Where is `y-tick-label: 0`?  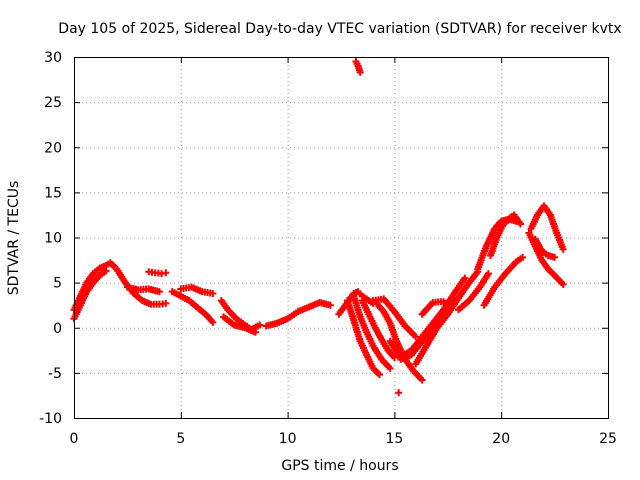 y-tick-label: 0 is located at coordinates (57, 329).